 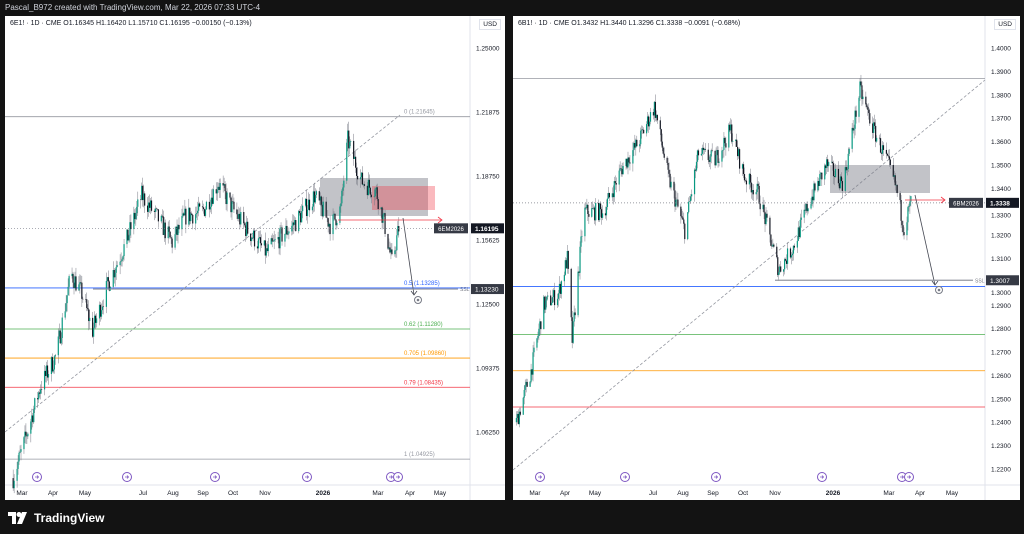 I want to click on fib-level-label: 0.62 (1.11280), so click(x=423, y=325).